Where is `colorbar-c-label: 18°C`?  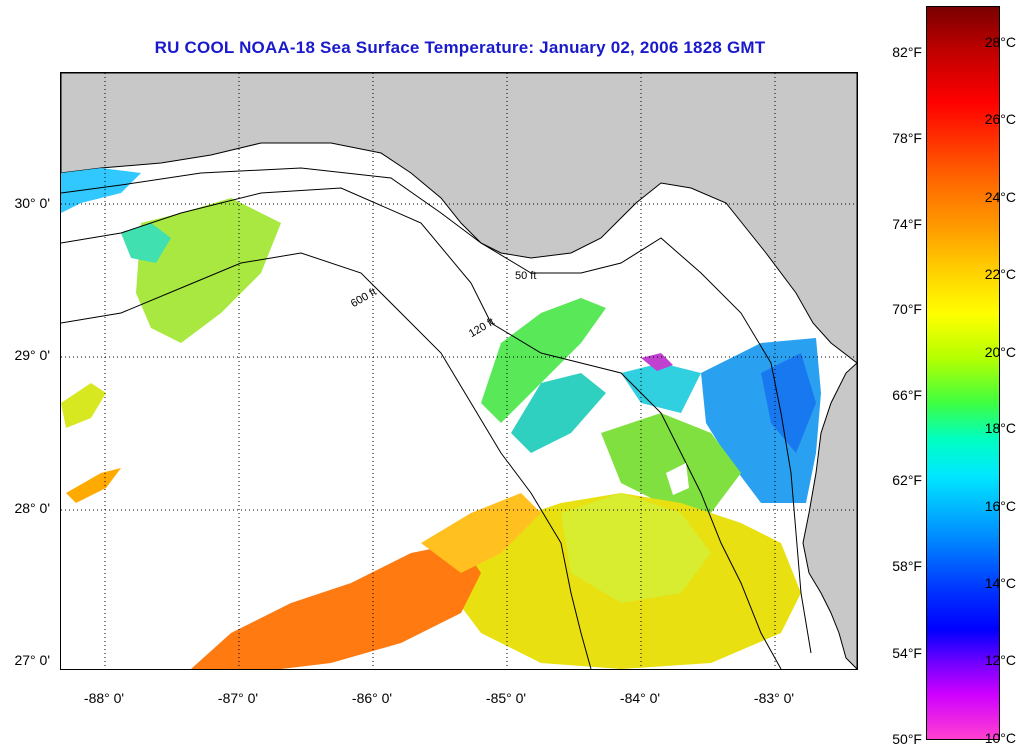
colorbar-c-label: 18°C is located at coordinates (1000, 428).